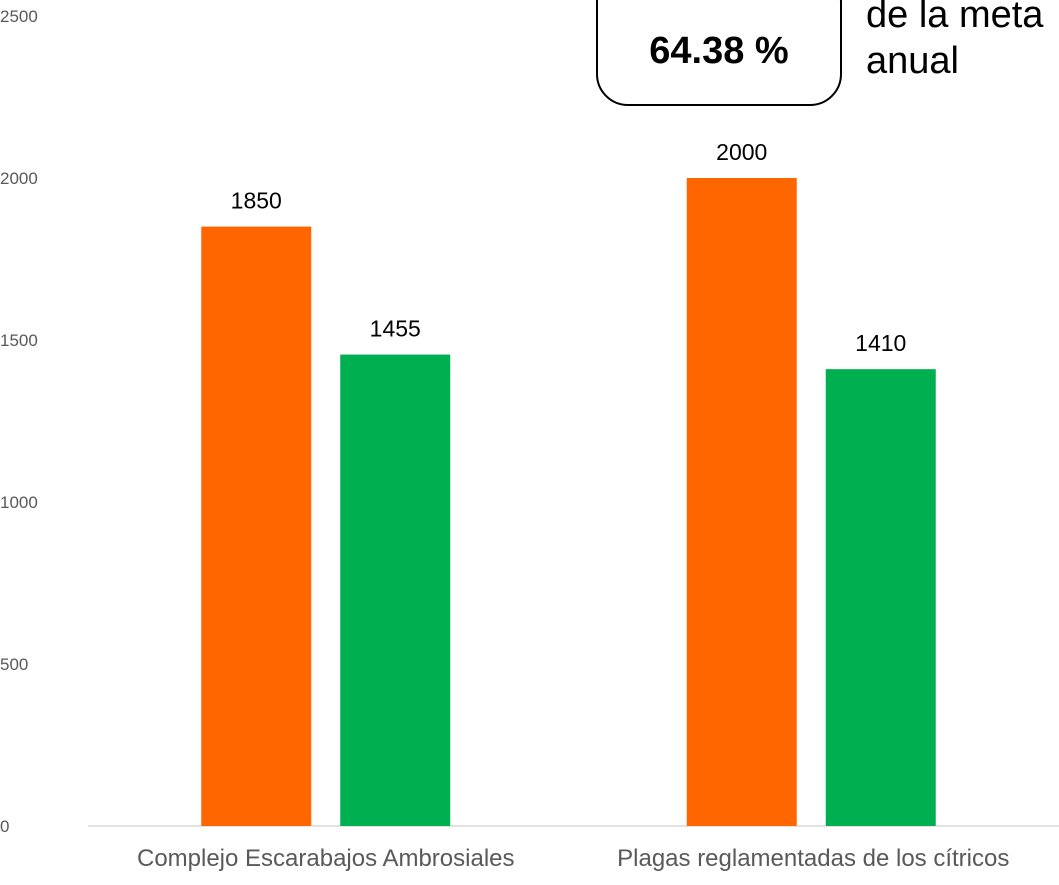  Describe the element at coordinates (4, 826) in the screenshot. I see `y-tick-label: 0` at that location.